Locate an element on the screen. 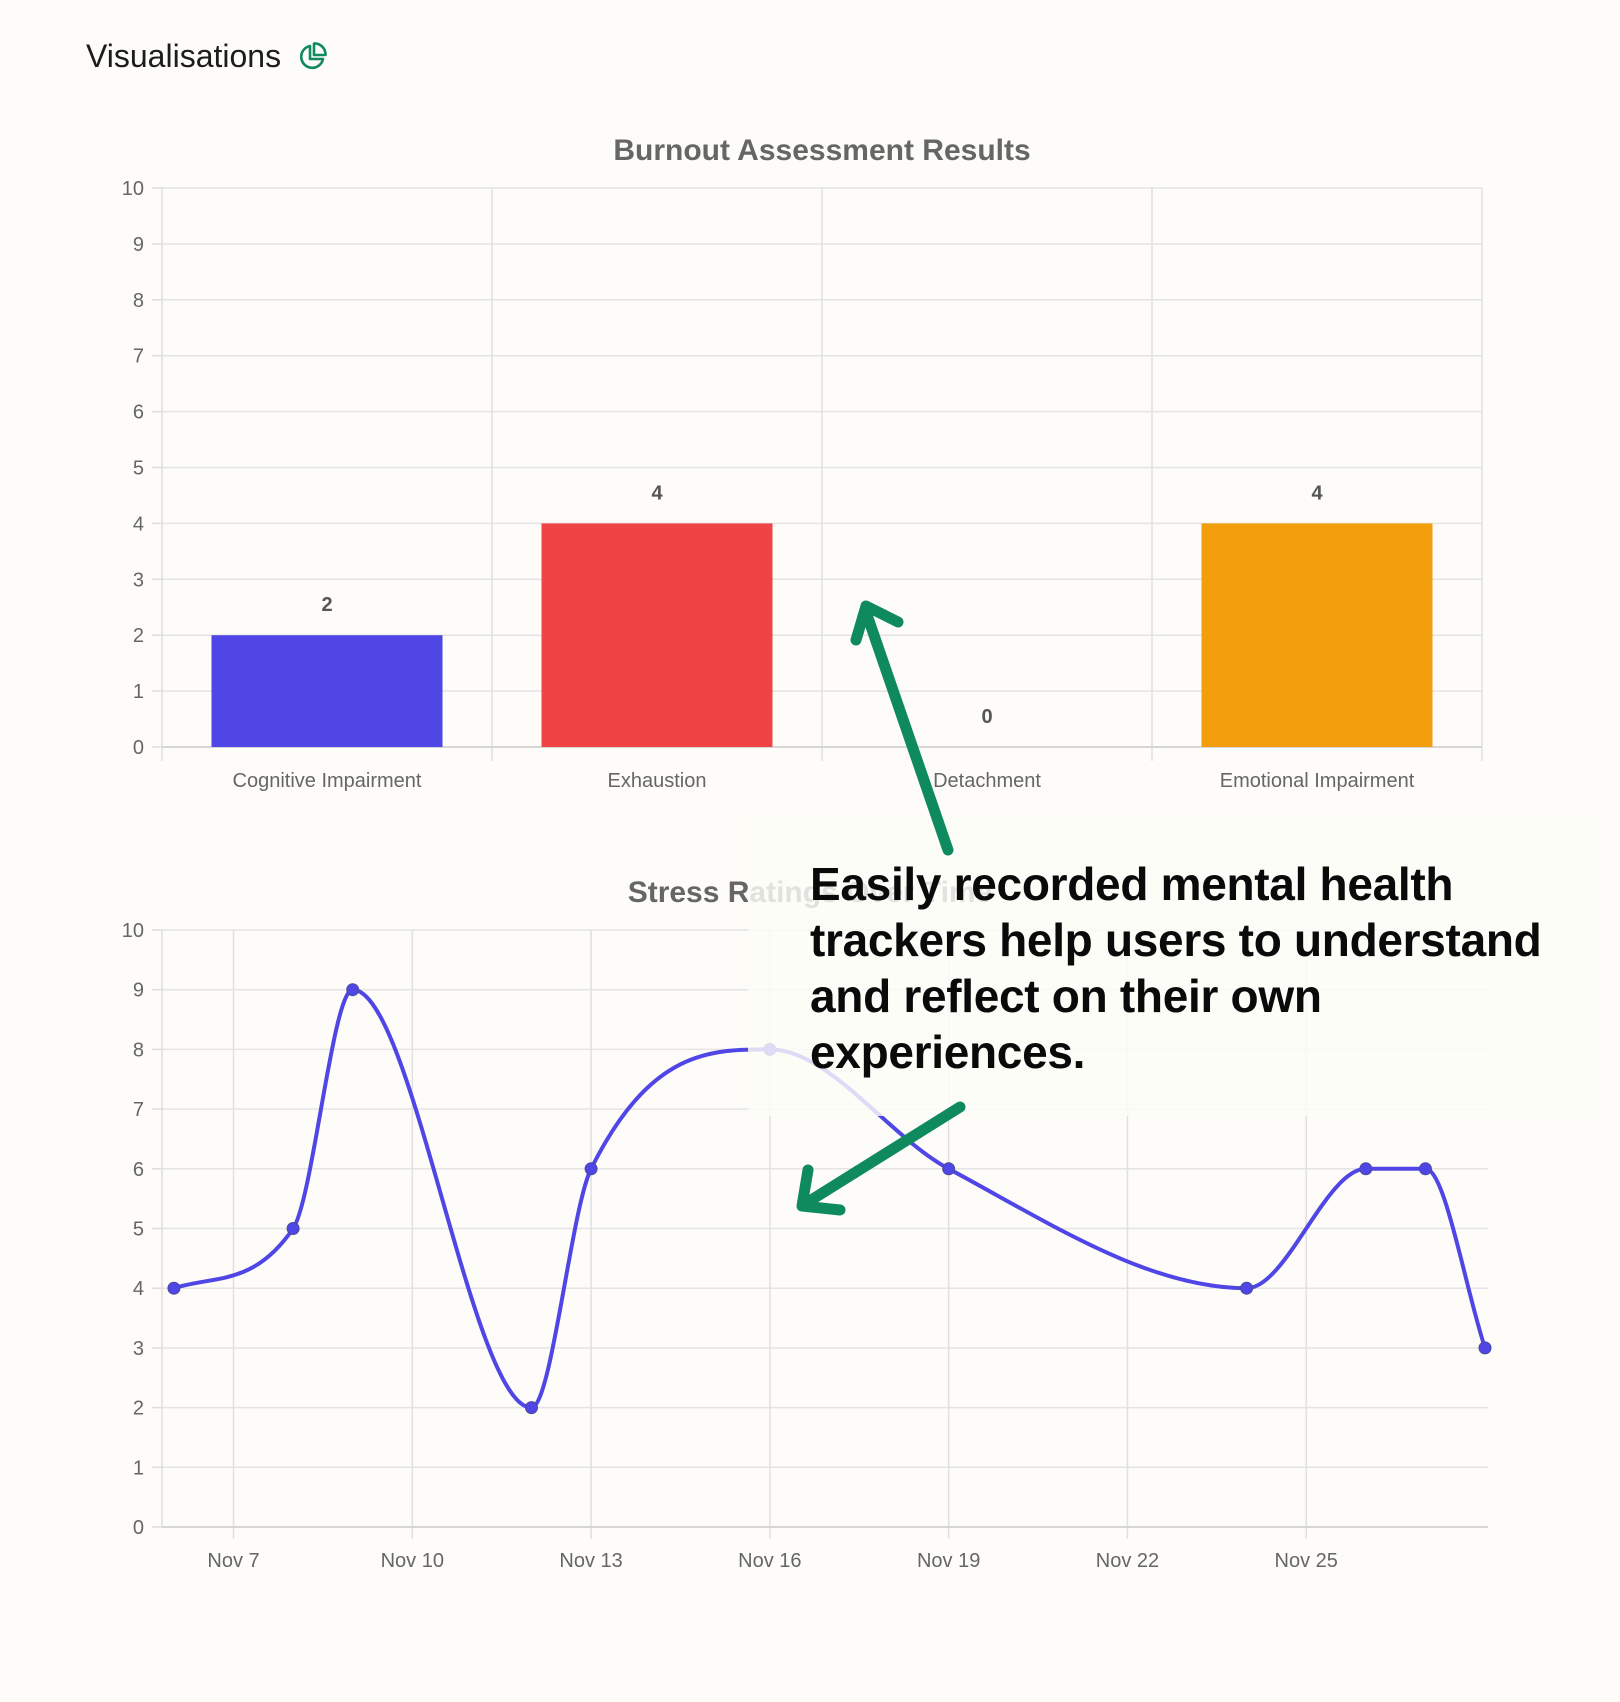 Image resolution: width=1620 pixels, height=1702 pixels. chart-title: Burnout Assessment Results is located at coordinates (821, 150).